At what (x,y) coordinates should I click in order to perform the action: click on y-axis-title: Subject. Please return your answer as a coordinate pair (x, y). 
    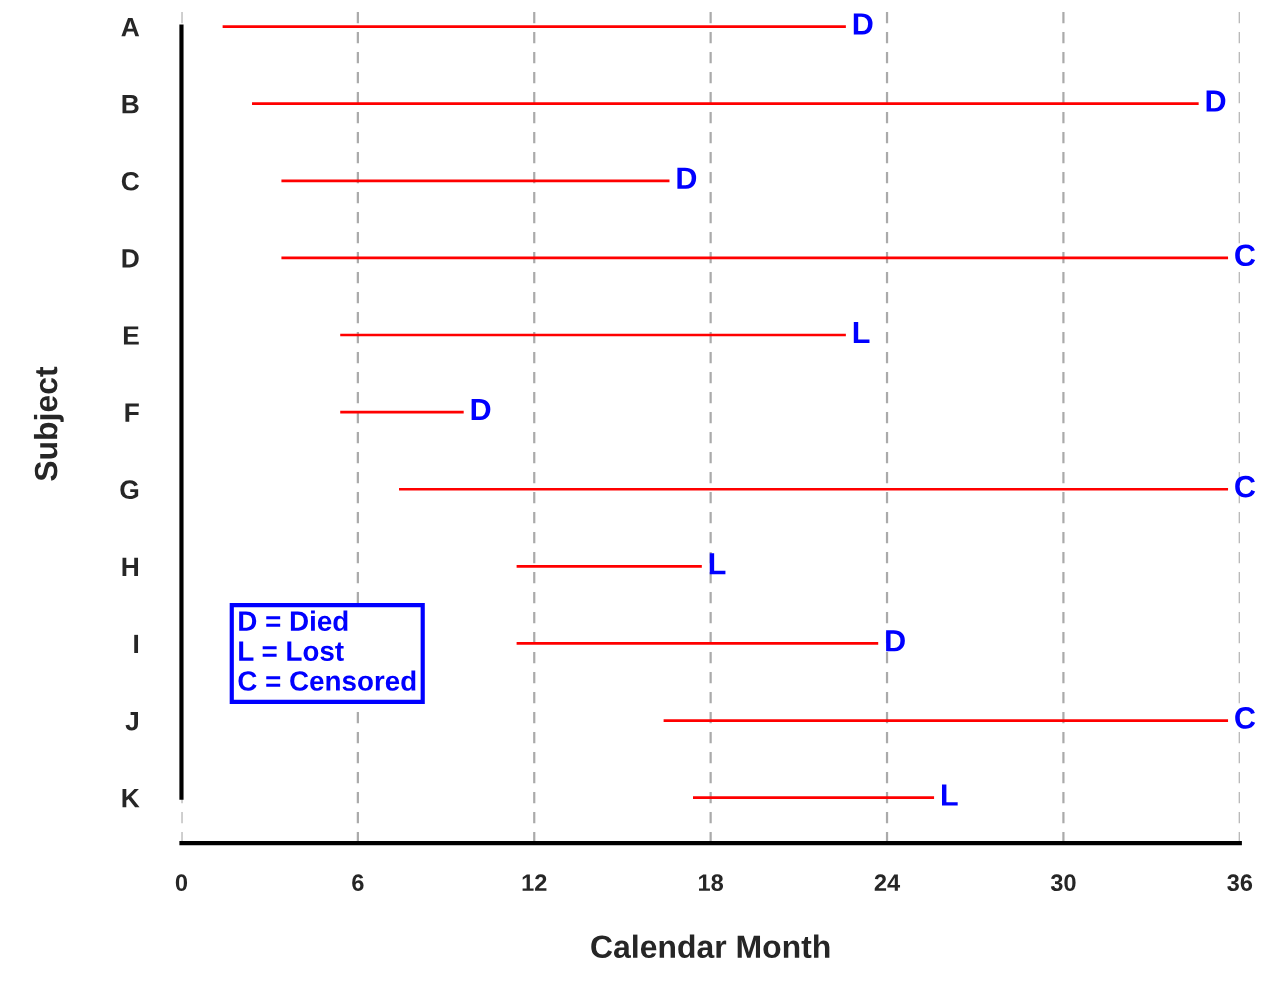
    Looking at the image, I should click on (48, 423).